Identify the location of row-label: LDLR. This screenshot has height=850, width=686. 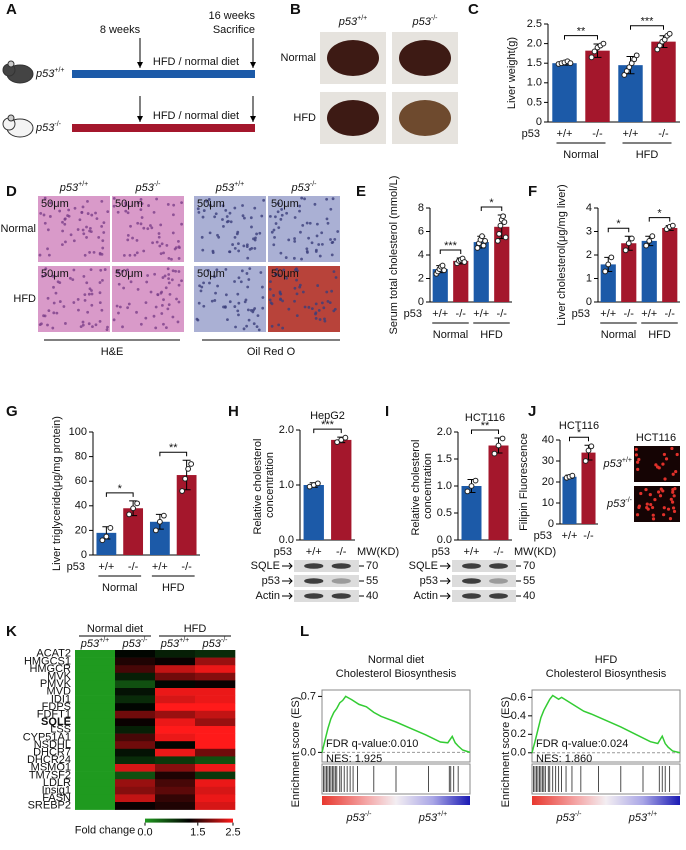
(57, 783).